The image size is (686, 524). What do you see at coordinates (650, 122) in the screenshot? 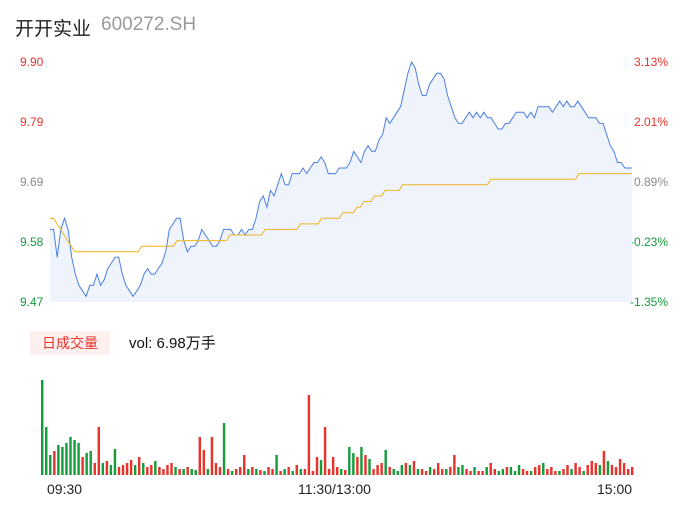
I see `pct-label-1: 2.01%` at bounding box center [650, 122].